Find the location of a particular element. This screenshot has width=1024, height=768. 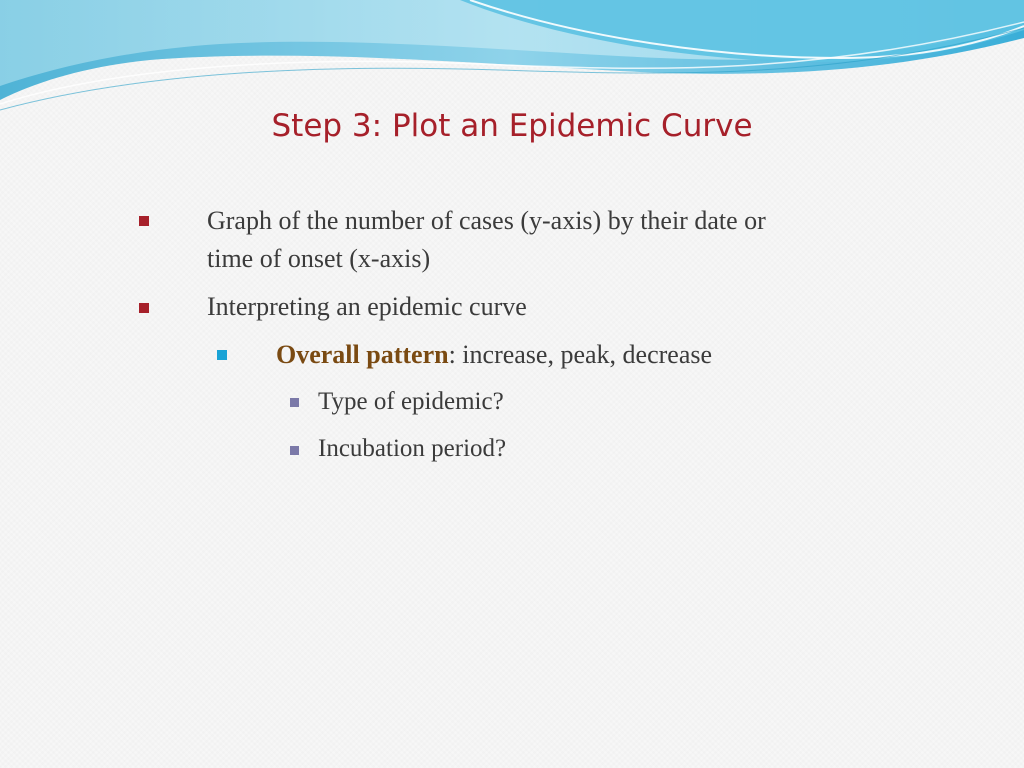

header-wave-decoration is located at coordinates (512, 55).